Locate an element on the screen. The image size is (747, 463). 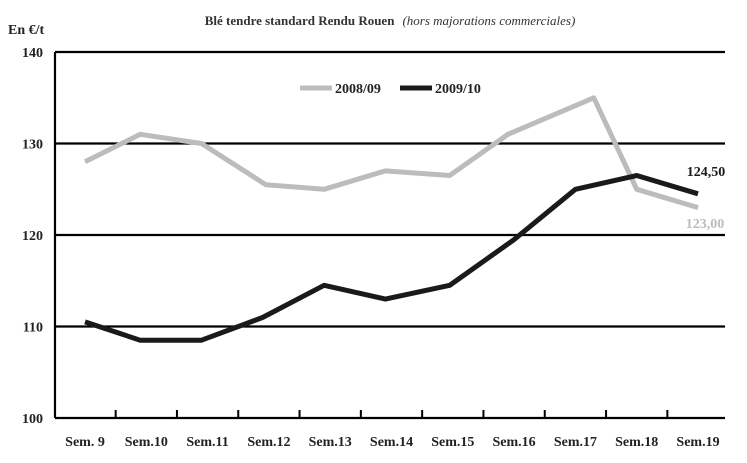
y-axis-label: En €/t is located at coordinates (26, 30).